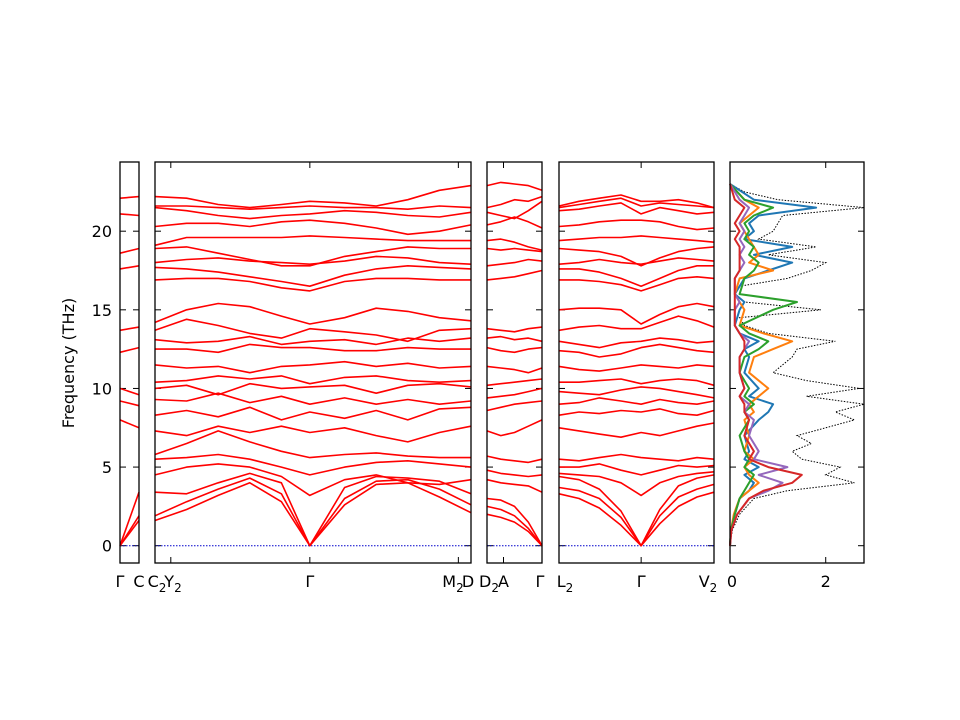 The image size is (960, 720). I want to click on dos-x-tick-label: 0, so click(732, 581).